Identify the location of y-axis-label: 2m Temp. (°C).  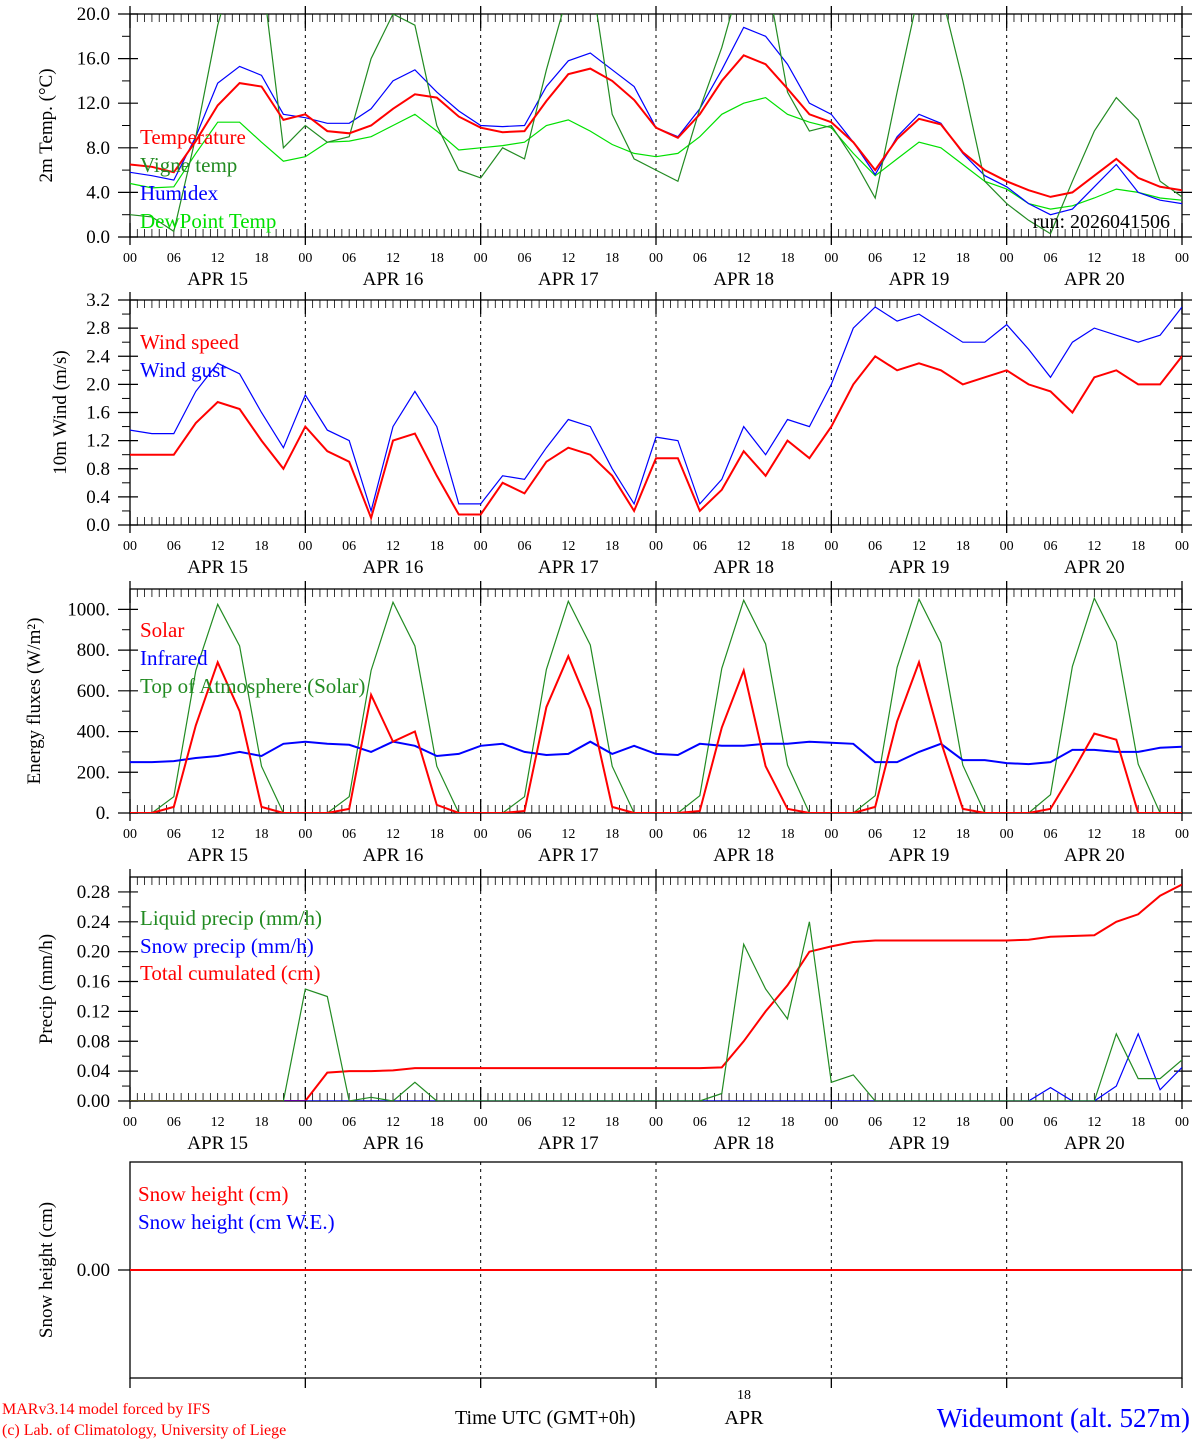
(46, 125).